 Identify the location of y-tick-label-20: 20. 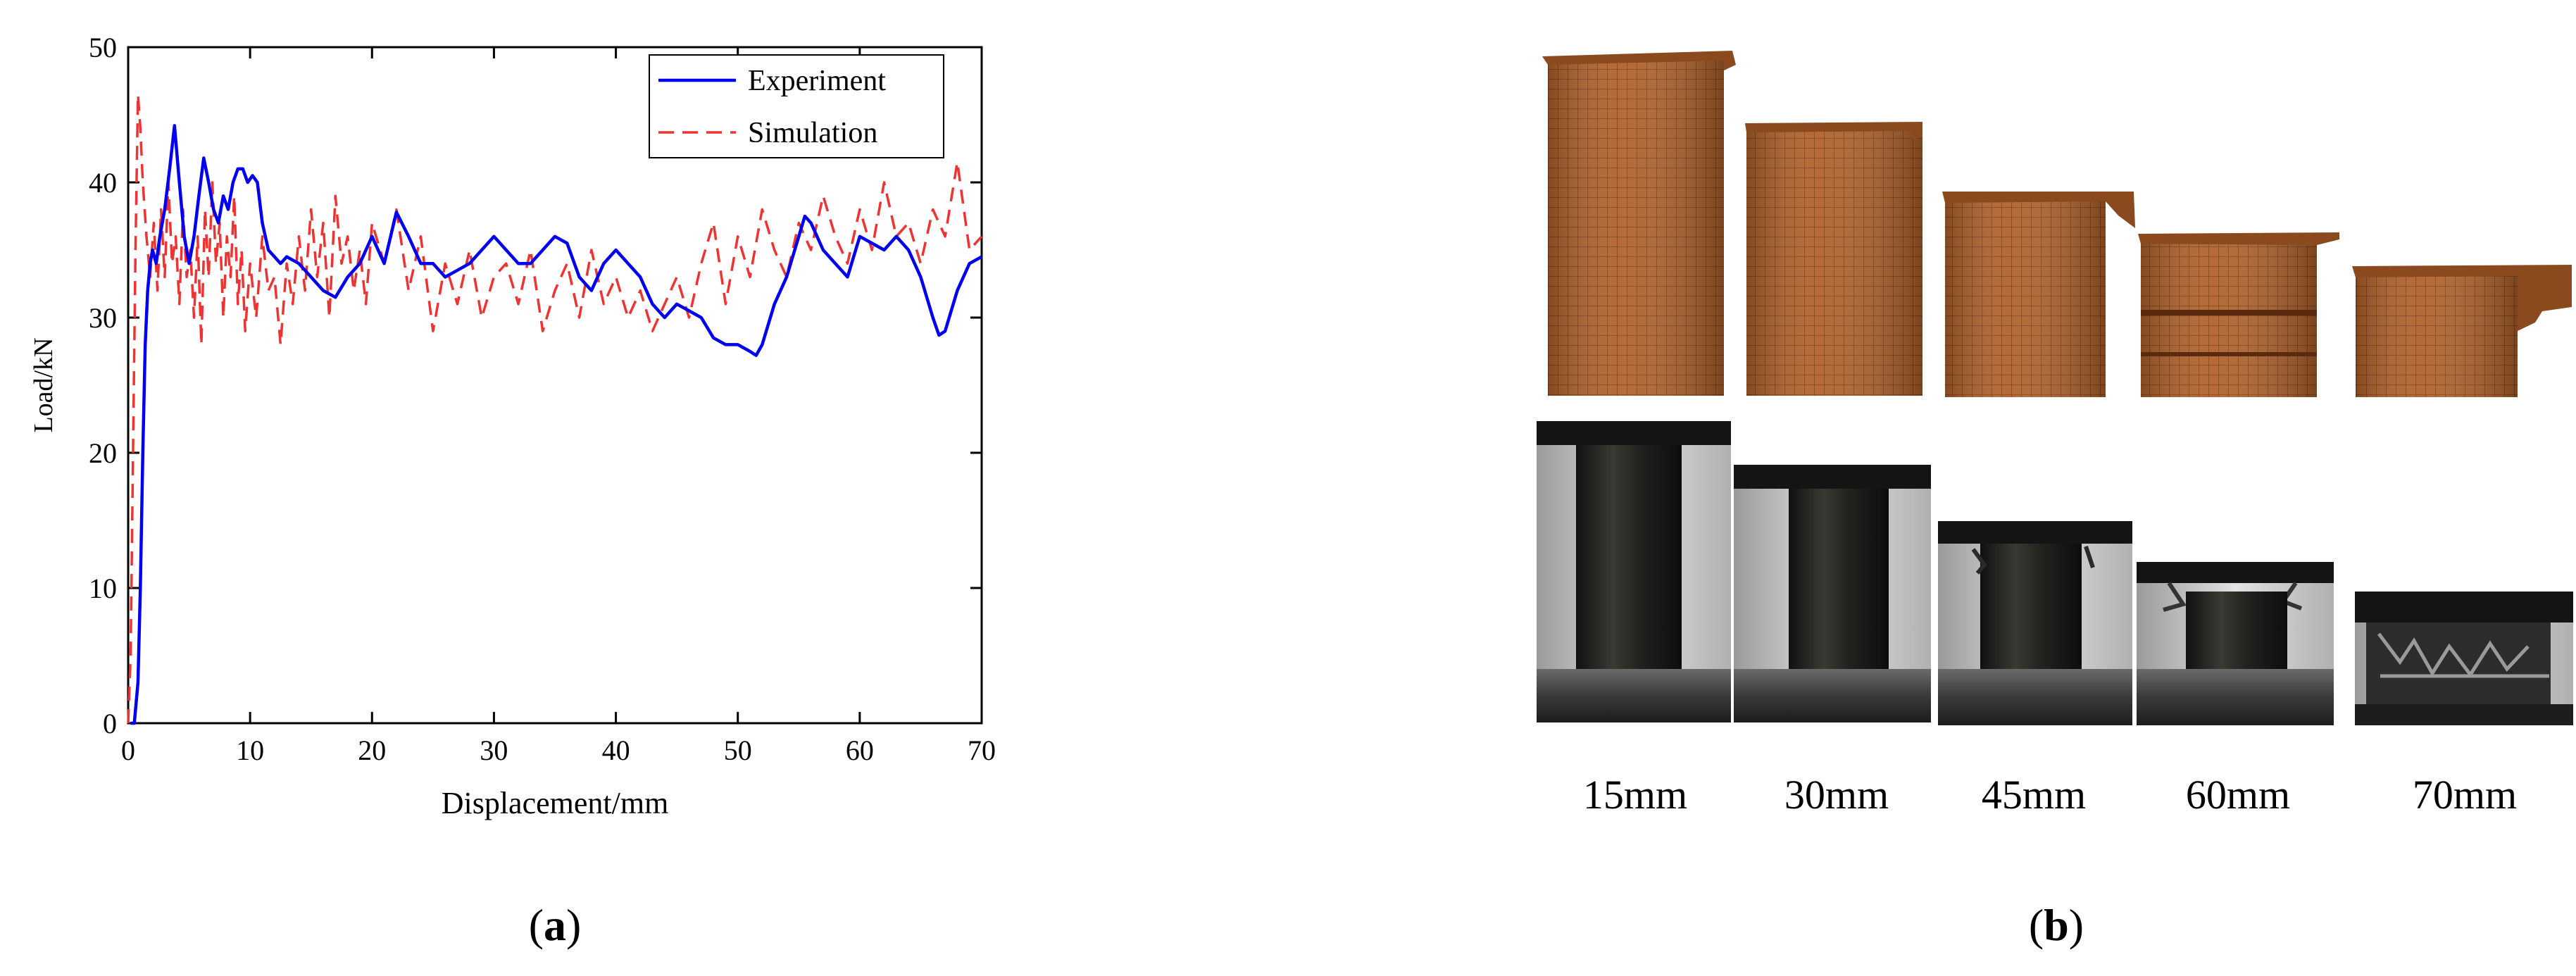
(103, 453).